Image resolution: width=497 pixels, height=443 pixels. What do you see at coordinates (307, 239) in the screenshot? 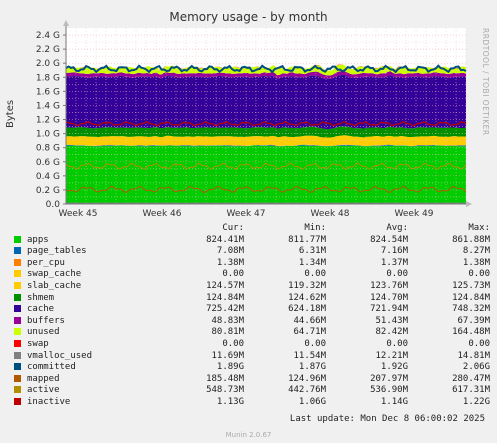
I see `legend-min-value: 811.77M` at bounding box center [307, 239].